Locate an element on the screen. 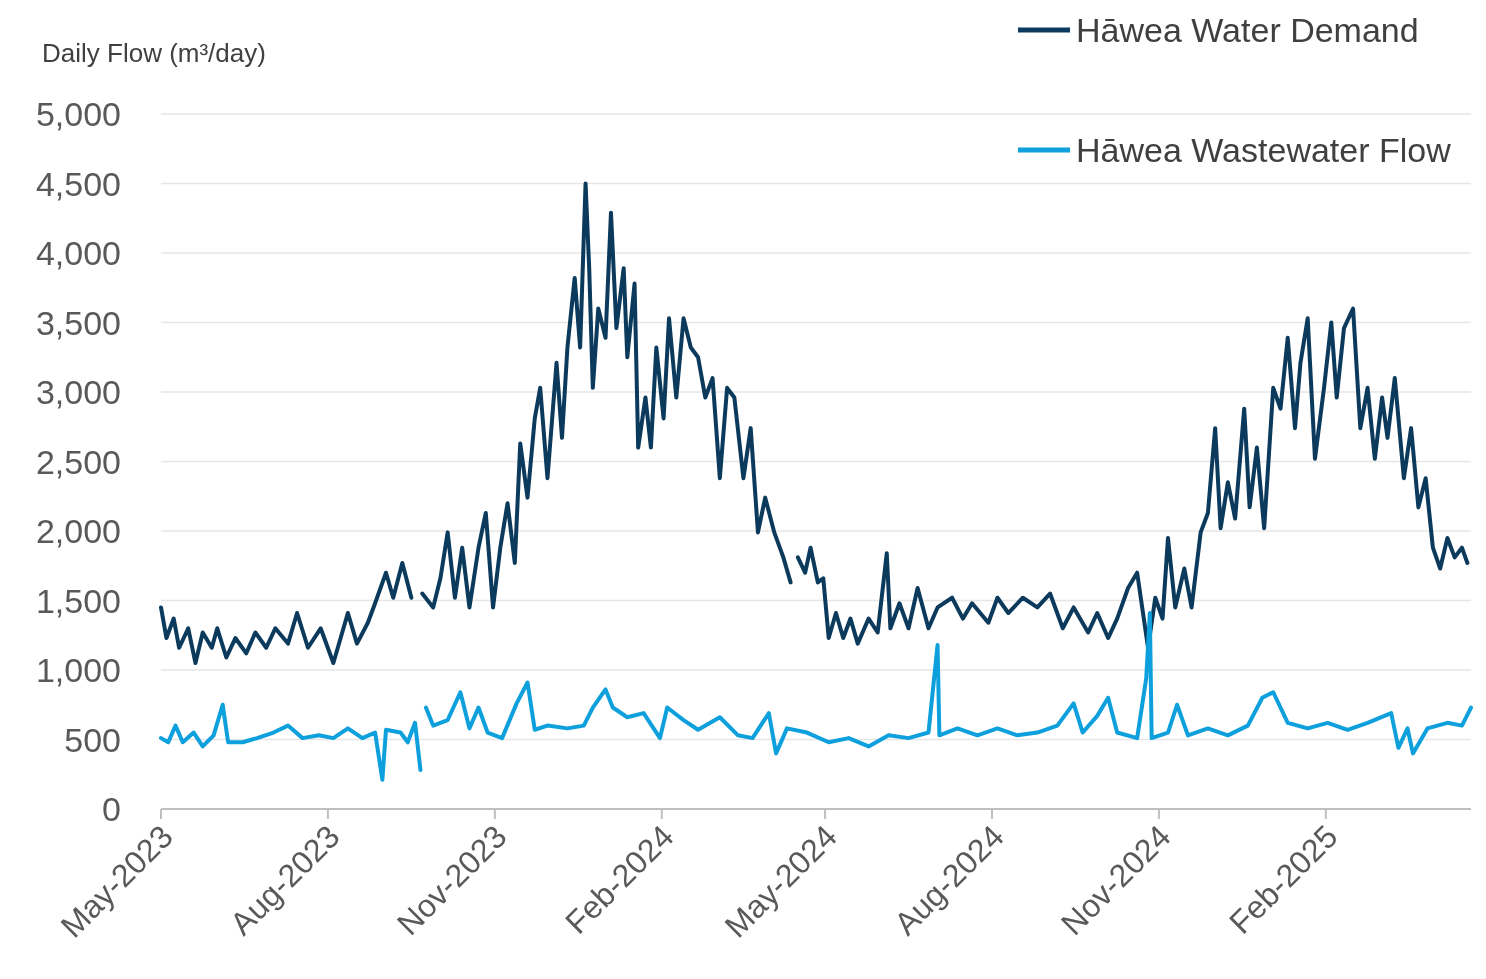 This screenshot has height=979, width=1486. y-tick-label: 3,500 is located at coordinates (78, 322).